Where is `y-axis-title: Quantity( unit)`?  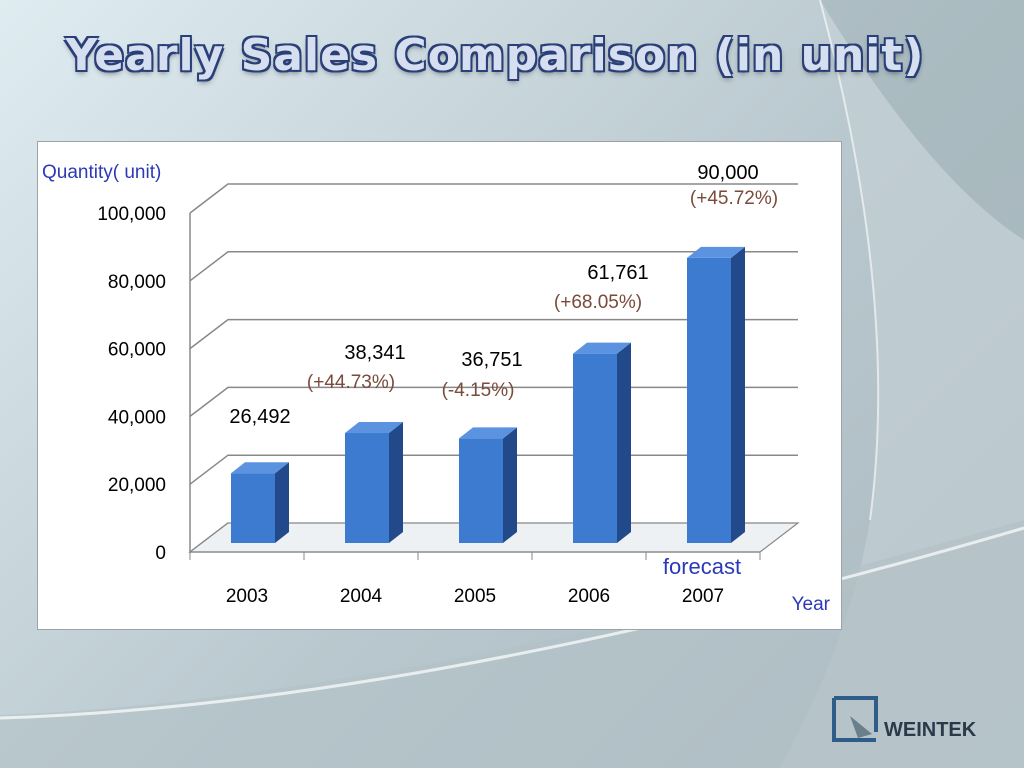 y-axis-title: Quantity( unit) is located at coordinates (101, 172).